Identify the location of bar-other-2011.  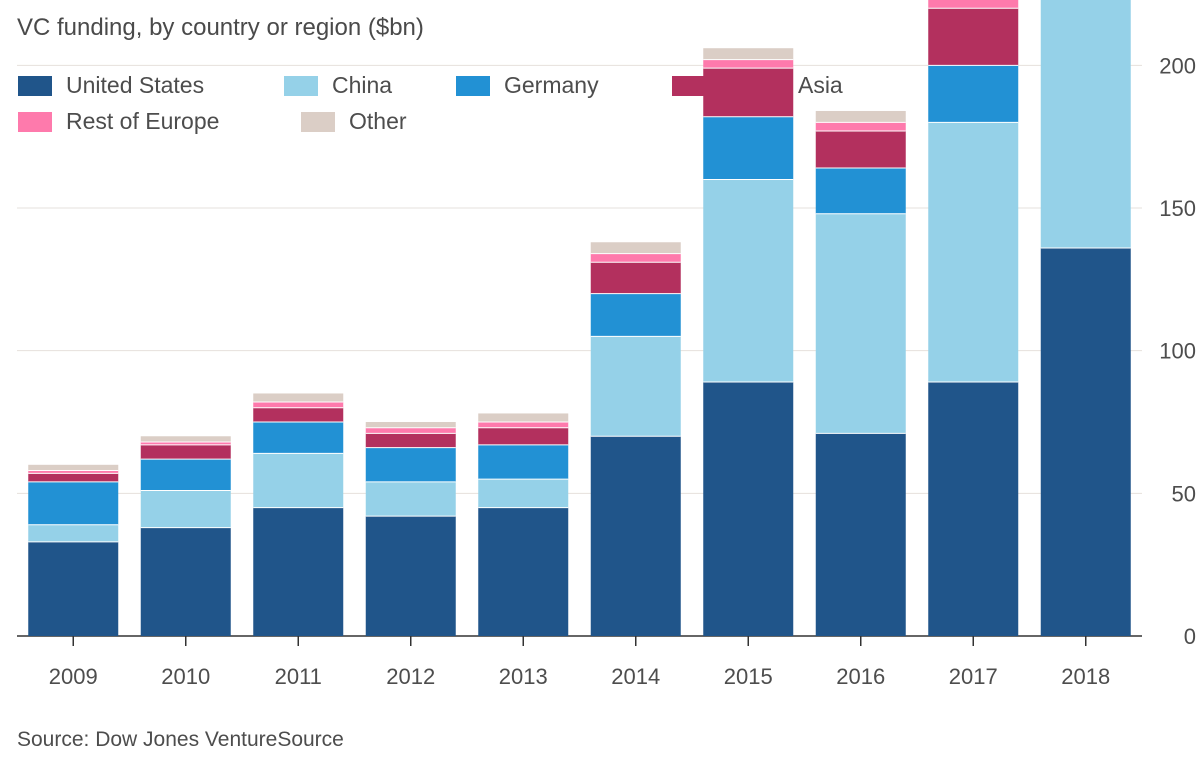
(298, 398).